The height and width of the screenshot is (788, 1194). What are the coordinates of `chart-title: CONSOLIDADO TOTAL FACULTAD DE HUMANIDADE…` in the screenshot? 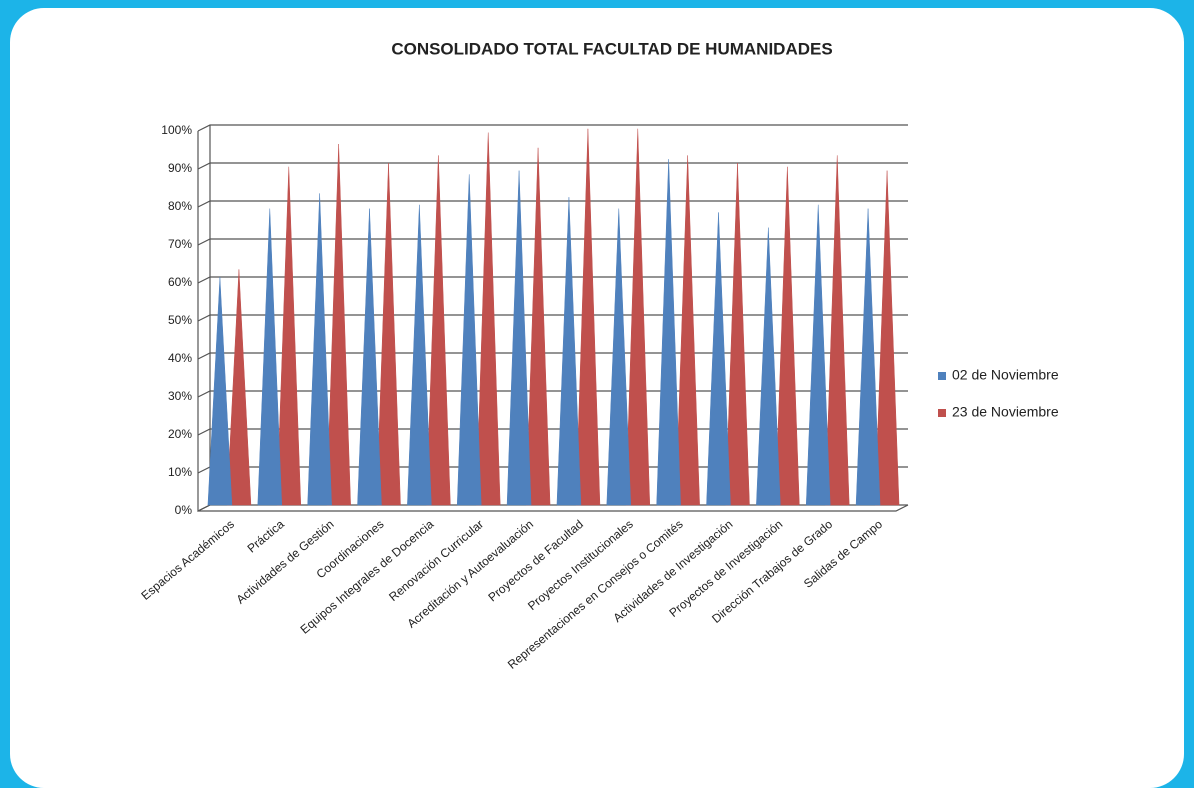 It's located at (611, 48).